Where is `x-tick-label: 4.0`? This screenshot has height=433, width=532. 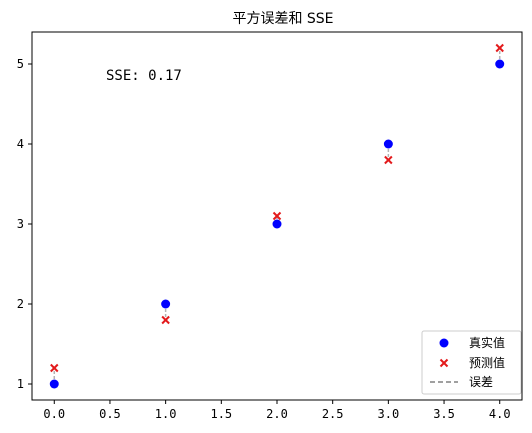
x-tick-label: 4.0 is located at coordinates (500, 414).